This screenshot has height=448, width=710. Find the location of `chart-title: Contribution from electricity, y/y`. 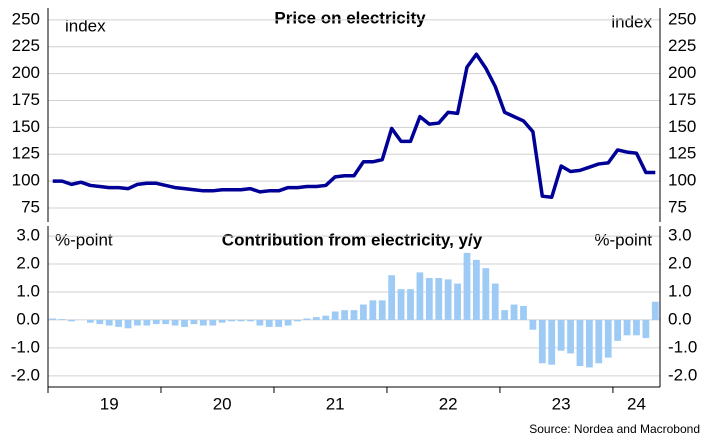

chart-title: Contribution from electricity, y/y is located at coordinates (352, 239).